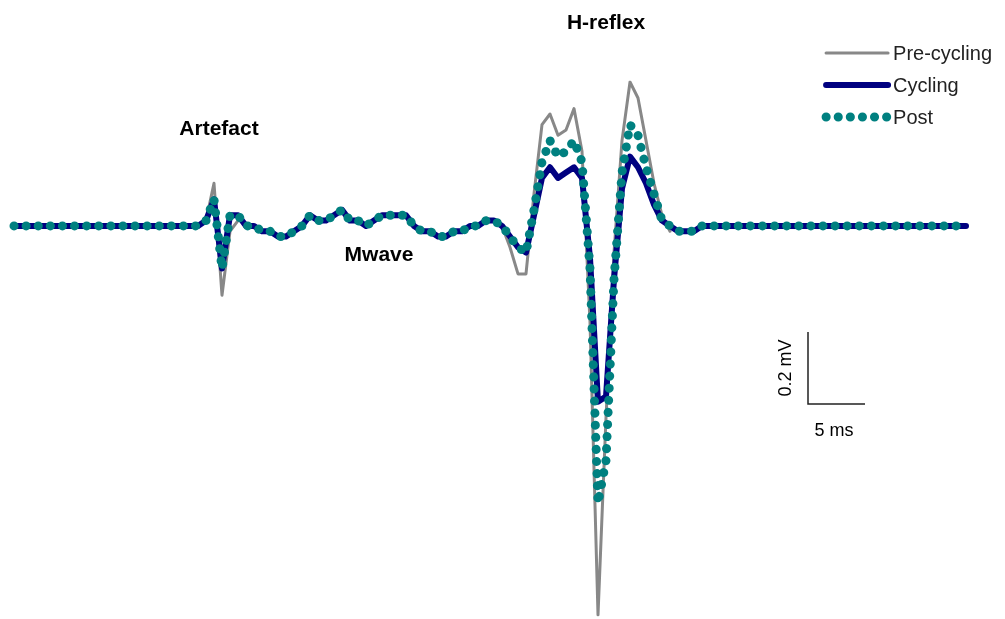 This screenshot has width=1005, height=619. What do you see at coordinates (379, 254) in the screenshot?
I see `annotation: Mwave` at bounding box center [379, 254].